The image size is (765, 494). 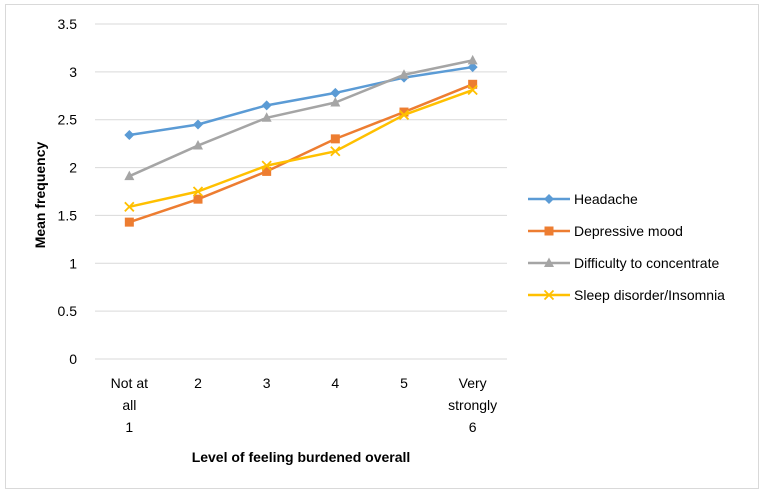 I want to click on legend-item: Depressive mood, so click(x=605, y=231).